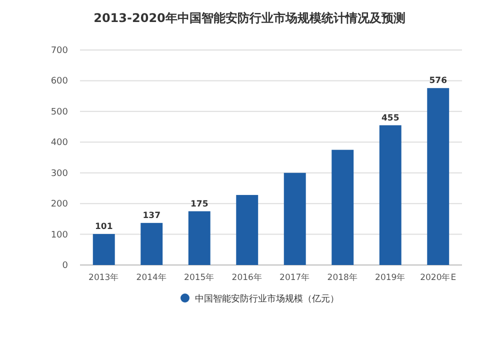 The image size is (499, 339). I want to click on data-label: 175, so click(199, 204).